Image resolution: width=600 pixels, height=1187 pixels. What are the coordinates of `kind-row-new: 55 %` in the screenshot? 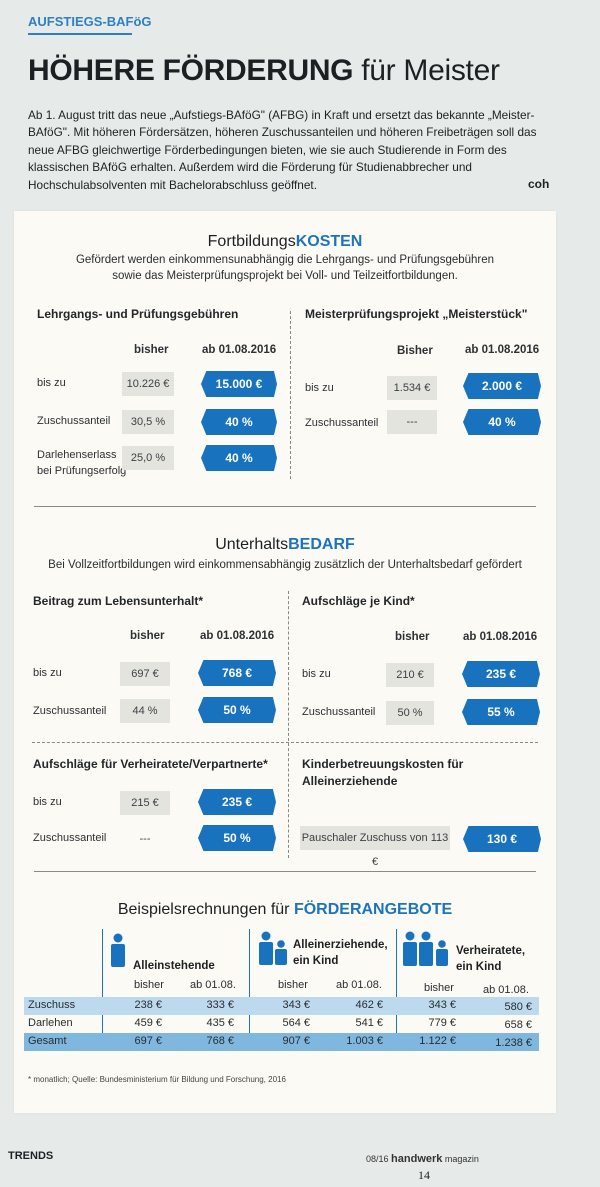 It's located at (501, 712).